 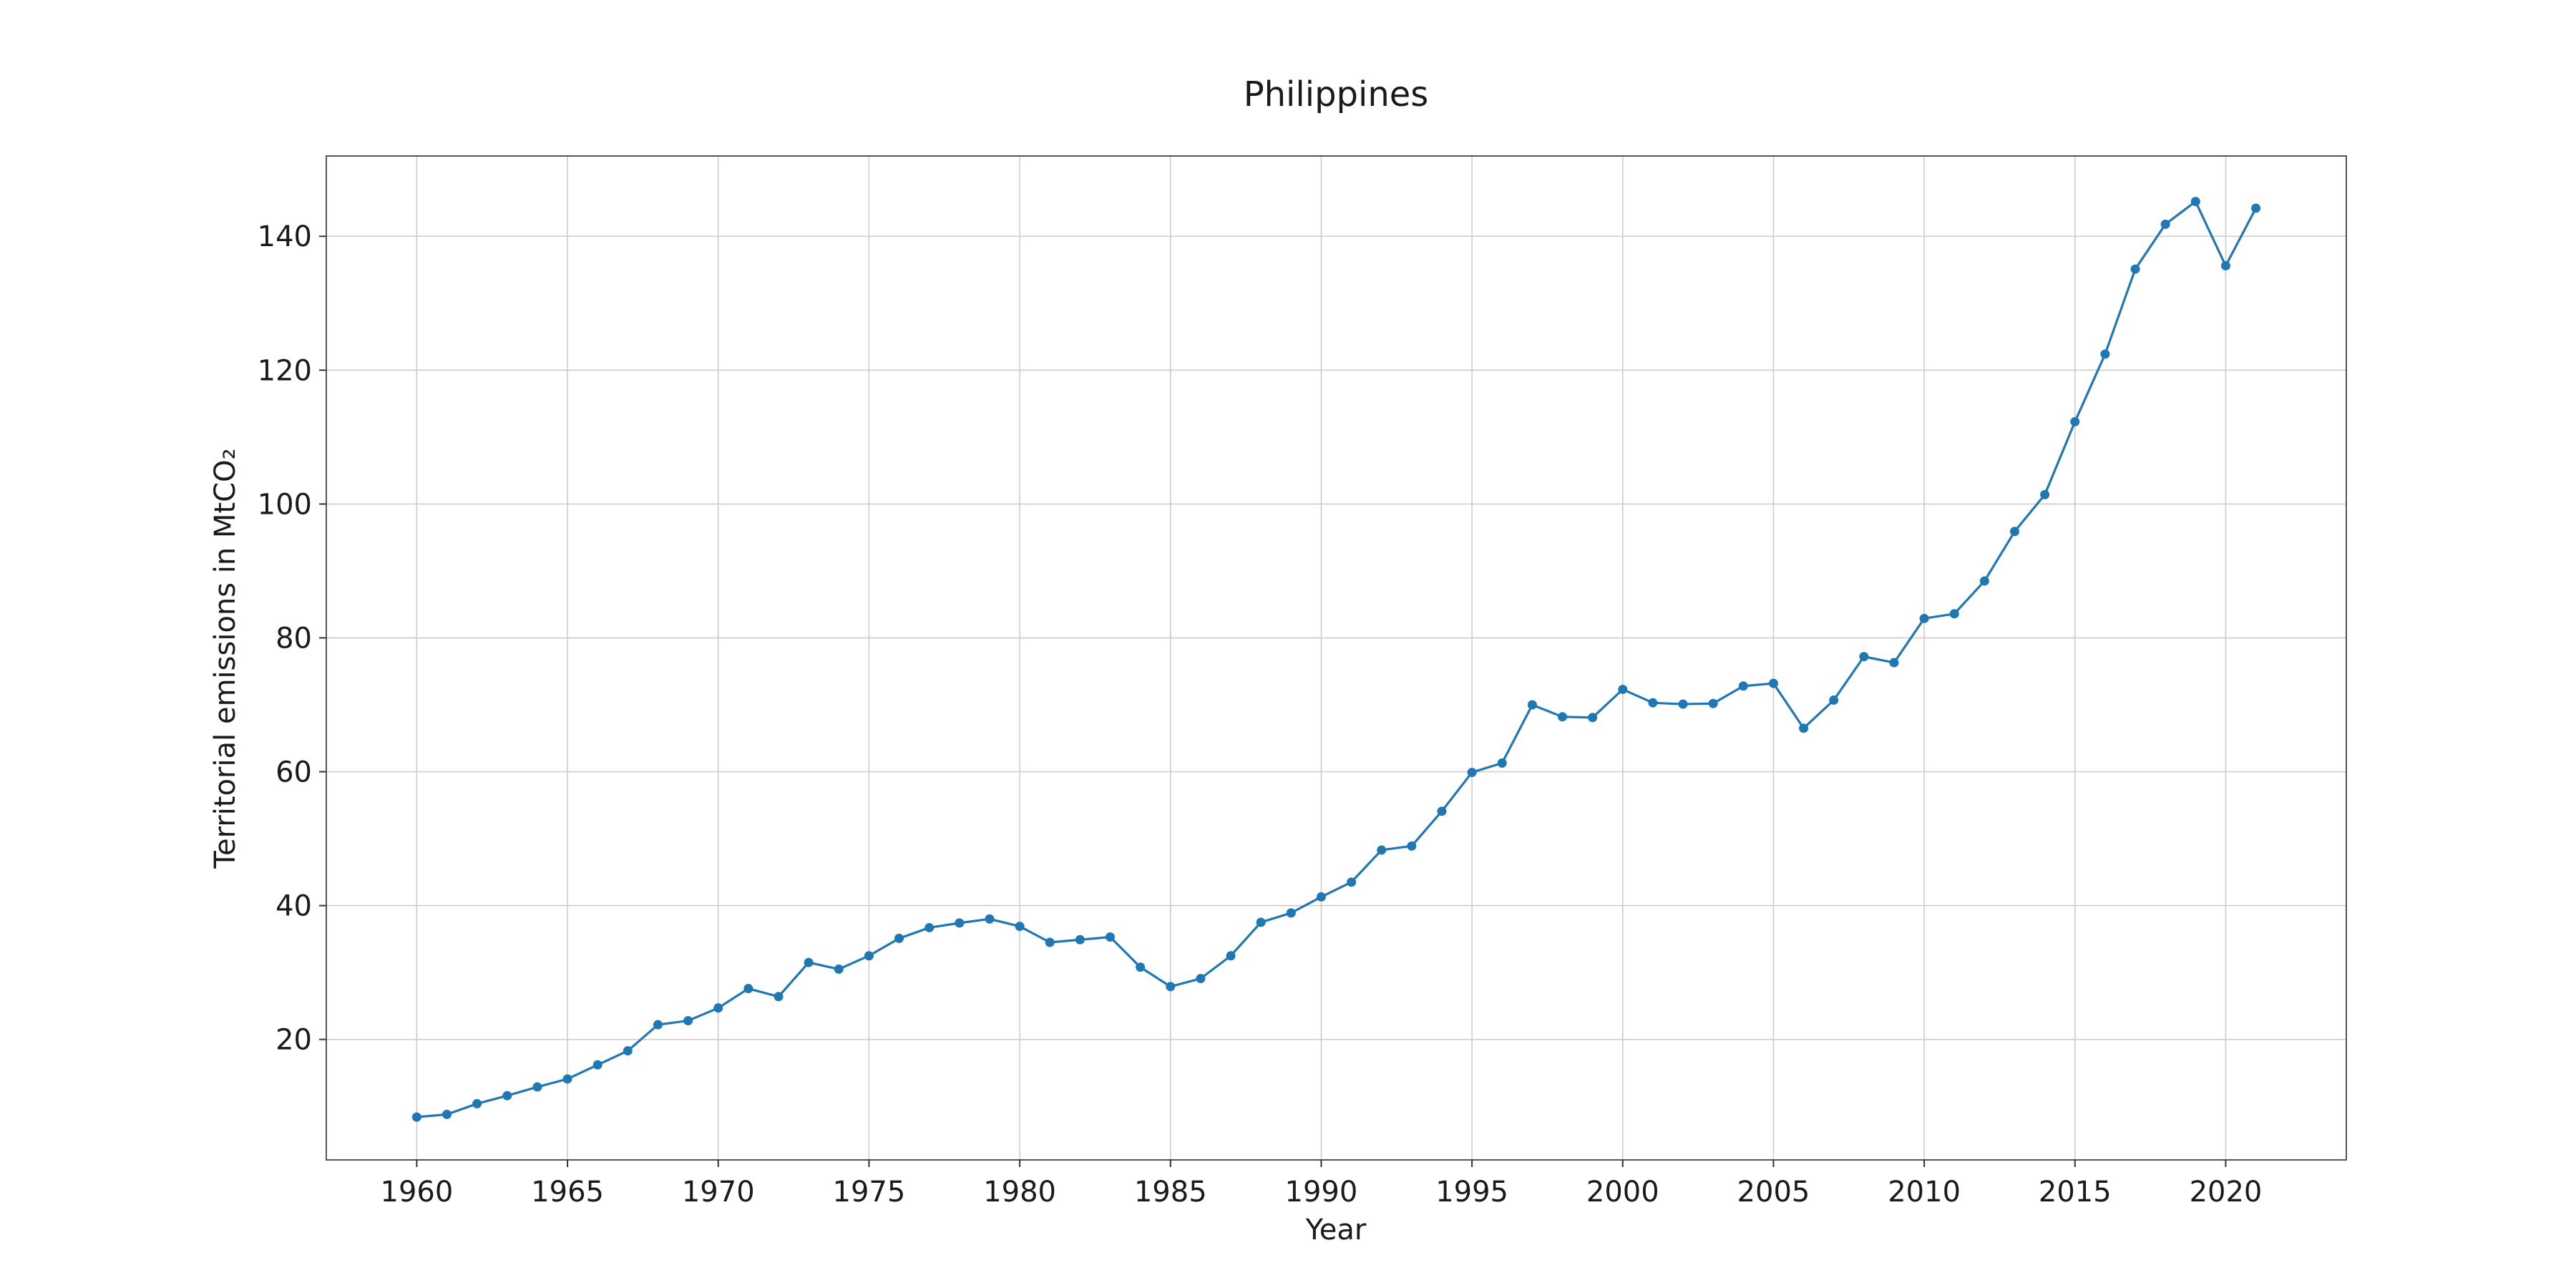 I want to click on x-tick-label: 2005, so click(x=1773, y=1192).